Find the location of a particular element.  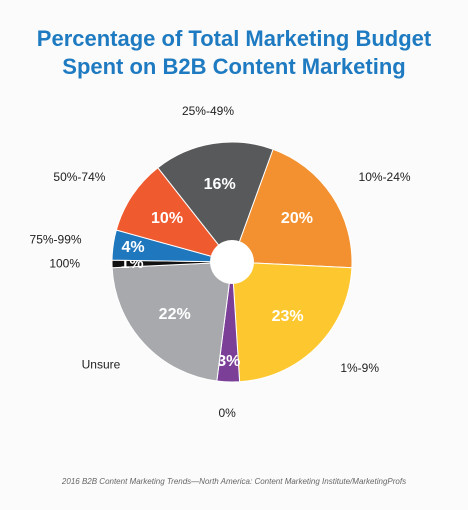

slice-category-label: 0% is located at coordinates (228, 413).